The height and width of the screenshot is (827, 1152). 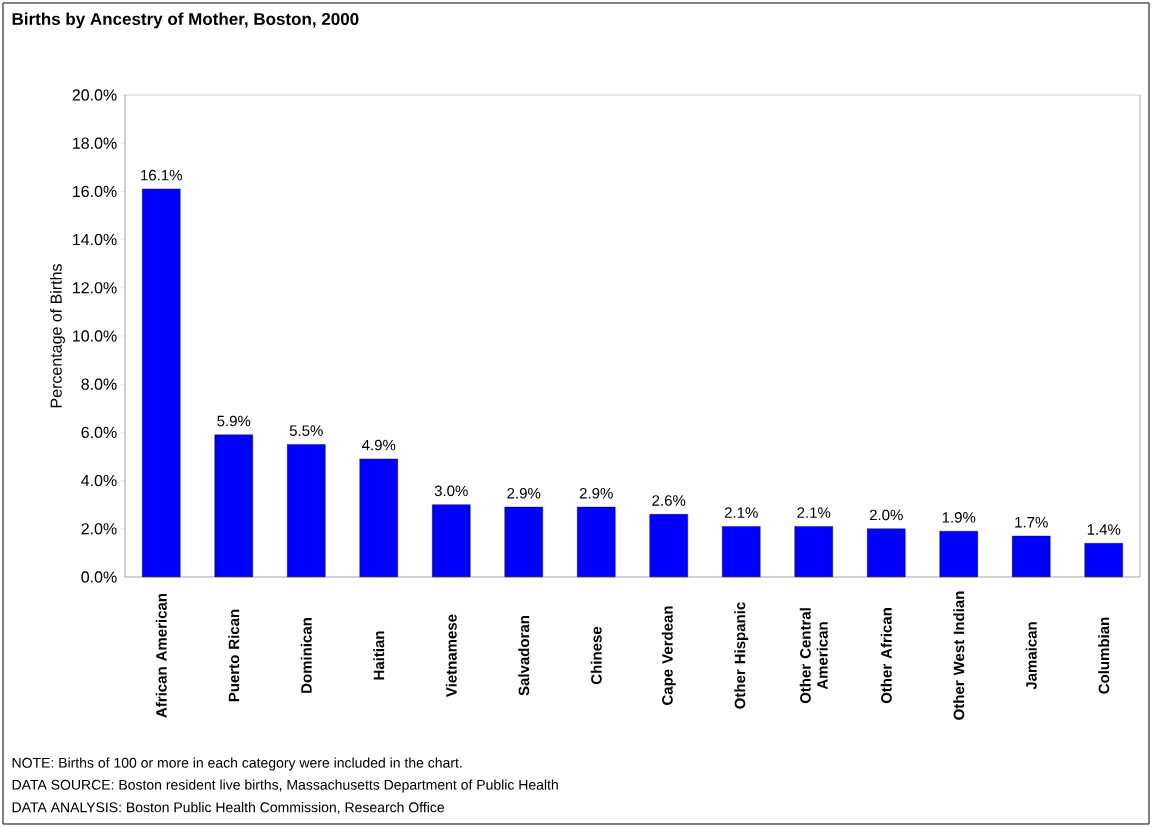 I want to click on data-label: 5.9%, so click(x=234, y=421).